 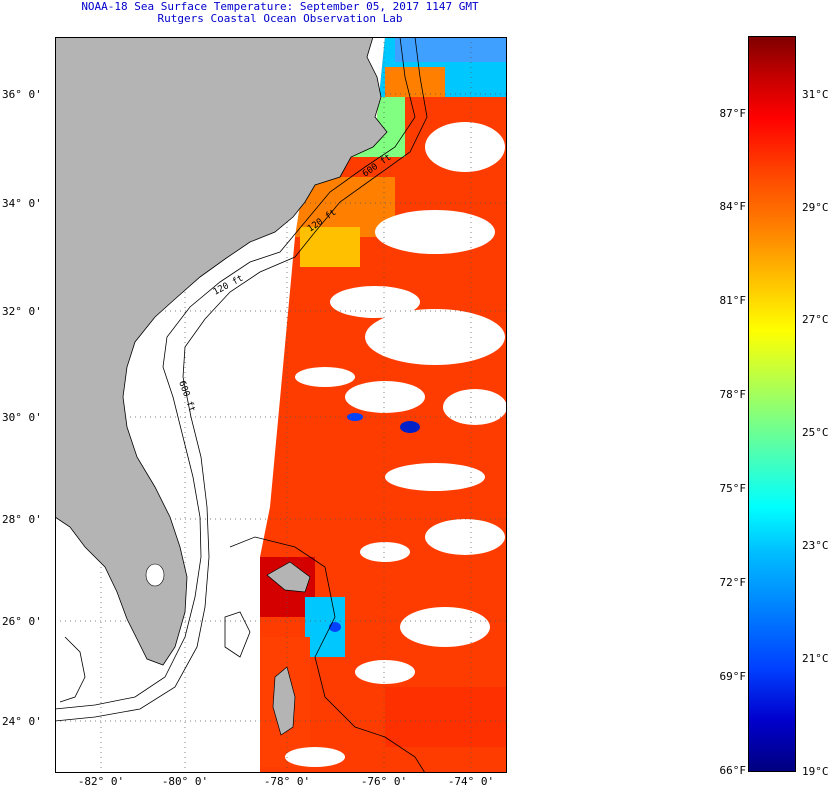 I want to click on cbar-label-66f: 66°F, so click(x=733, y=770).